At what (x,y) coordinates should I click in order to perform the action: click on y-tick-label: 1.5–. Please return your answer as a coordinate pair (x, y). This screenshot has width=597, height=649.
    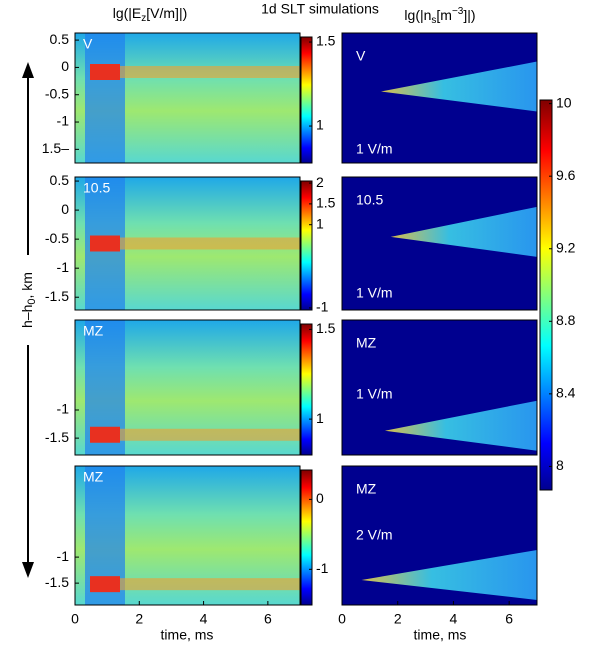
    Looking at the image, I should click on (55, 148).